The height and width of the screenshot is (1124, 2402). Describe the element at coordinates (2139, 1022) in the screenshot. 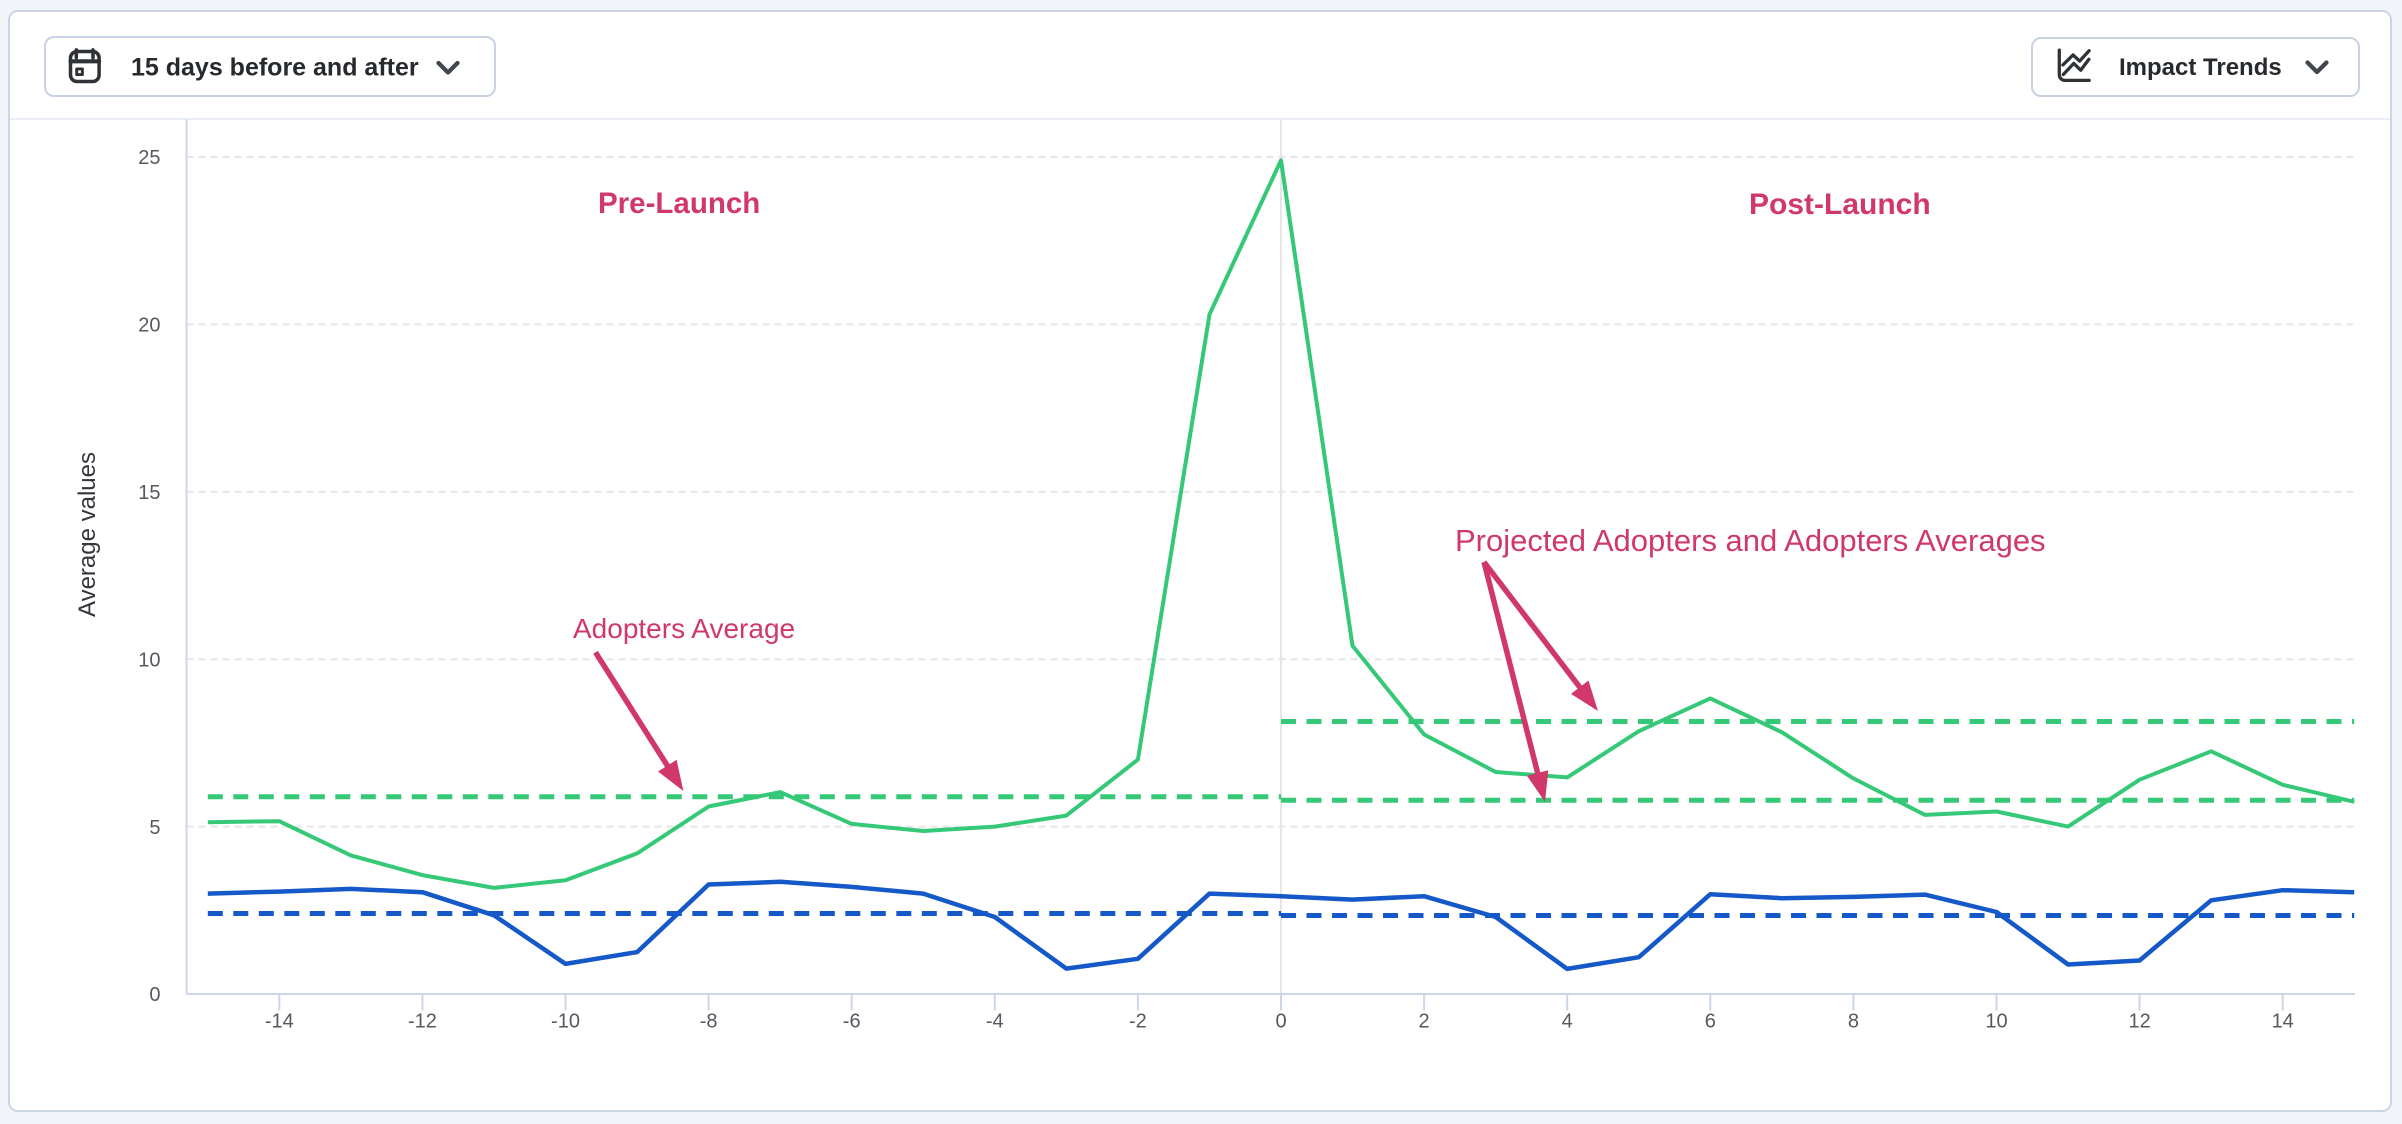

I see `svg-text: 12` at that location.